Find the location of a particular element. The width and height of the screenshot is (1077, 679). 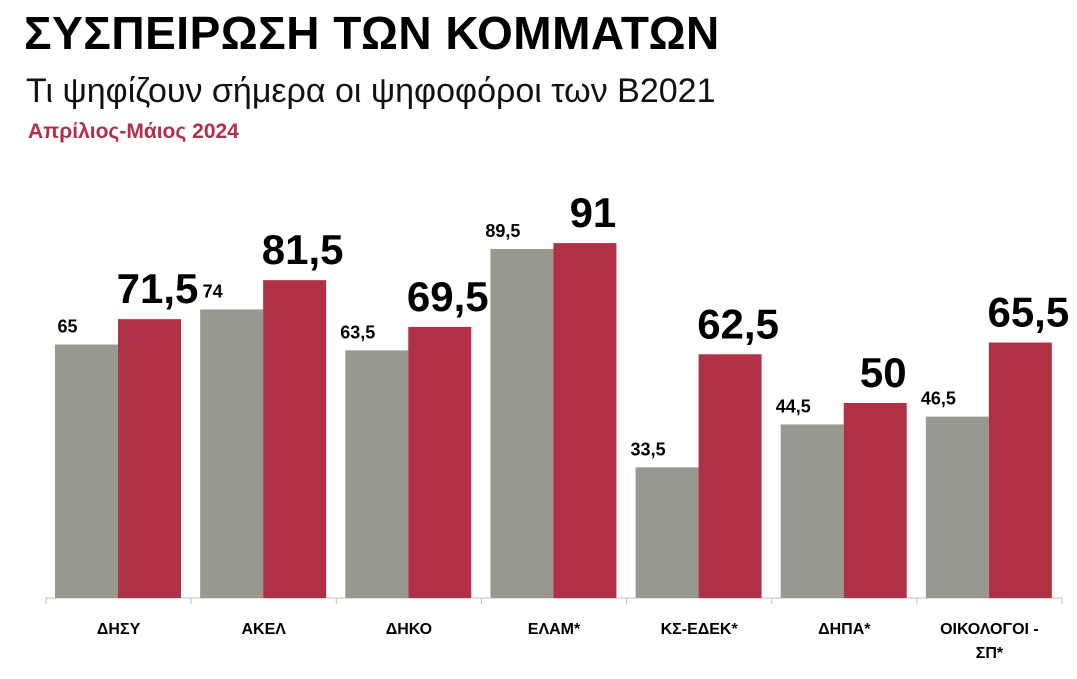

category-label-6: ΟΙΚΟΛΟΓΟΙ -ΣΠ* is located at coordinates (989, 641).